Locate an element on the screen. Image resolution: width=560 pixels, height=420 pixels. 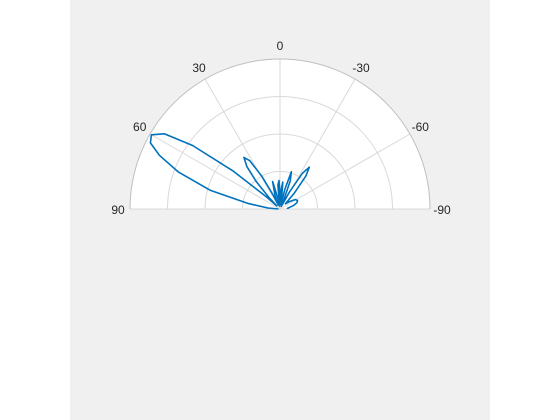
angle-tick-label: -60 is located at coordinates (421, 127).